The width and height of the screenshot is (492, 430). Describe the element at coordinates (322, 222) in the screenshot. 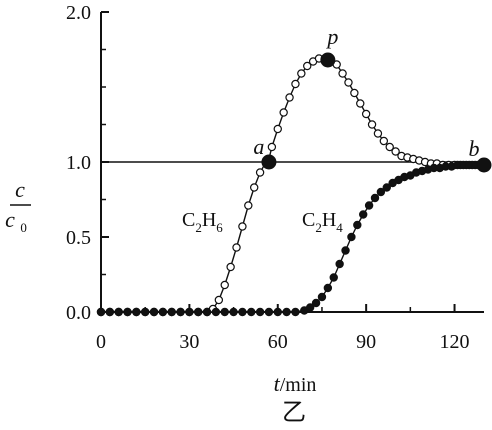

I see `series-label-c2h4: C2H4` at that location.